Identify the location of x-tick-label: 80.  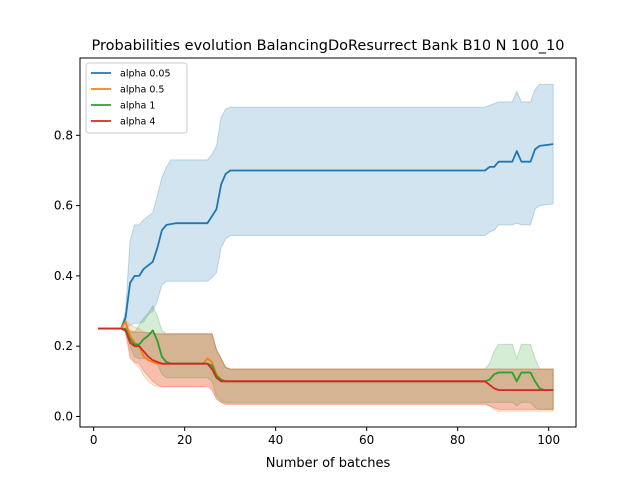
(457, 440).